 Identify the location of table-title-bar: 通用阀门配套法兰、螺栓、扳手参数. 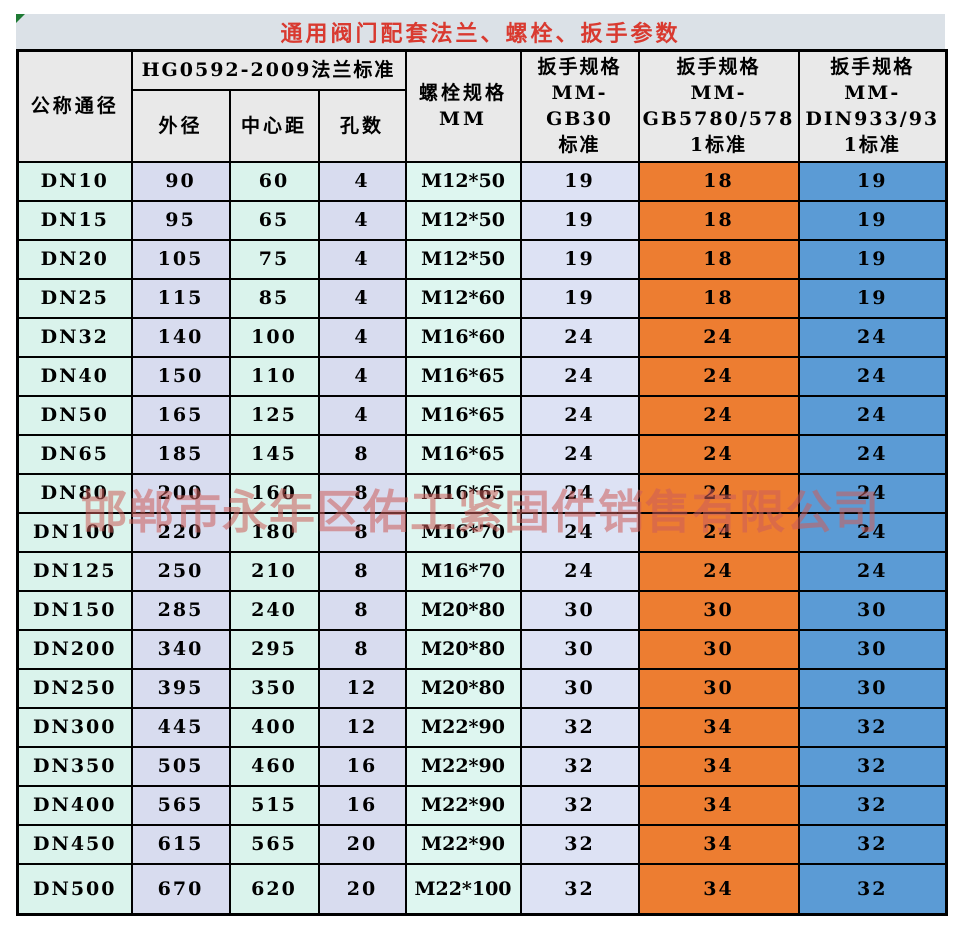
(480, 31).